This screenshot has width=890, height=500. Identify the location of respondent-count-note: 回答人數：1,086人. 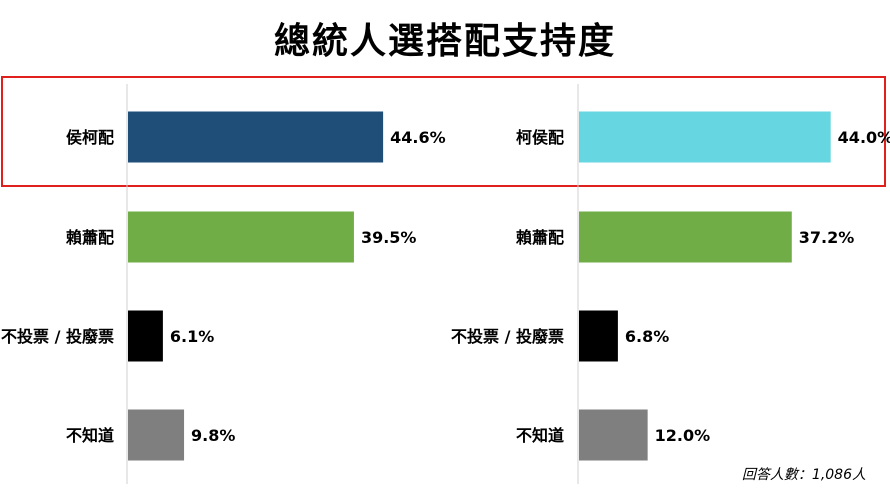
(803, 475).